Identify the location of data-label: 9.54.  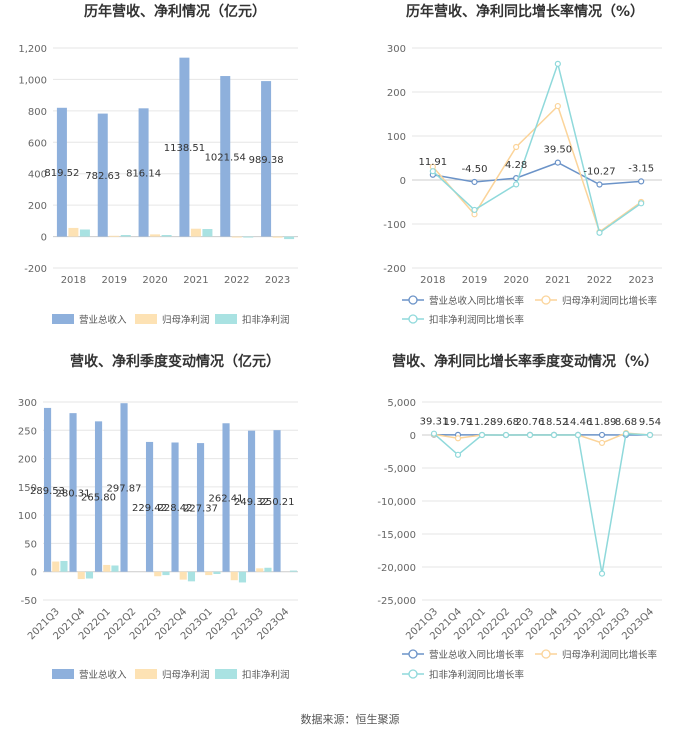
(650, 422).